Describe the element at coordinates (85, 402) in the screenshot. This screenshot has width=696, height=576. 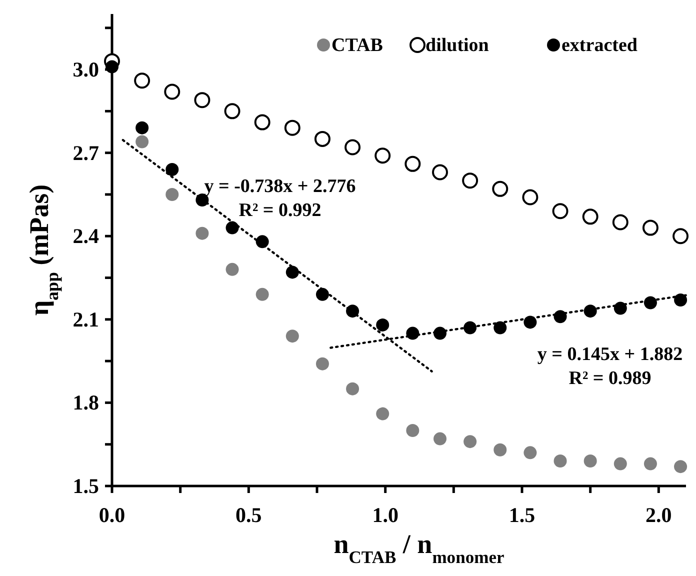
I see `y-tick-label: 1.8` at that location.